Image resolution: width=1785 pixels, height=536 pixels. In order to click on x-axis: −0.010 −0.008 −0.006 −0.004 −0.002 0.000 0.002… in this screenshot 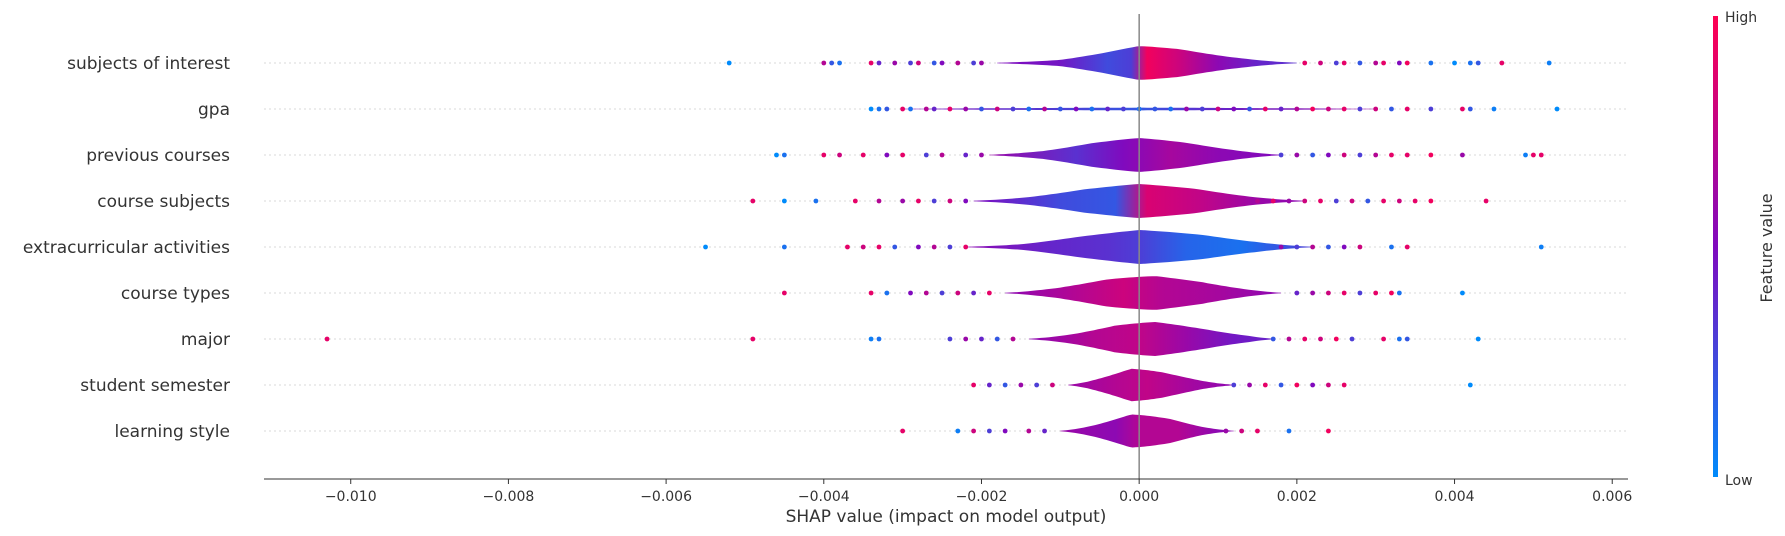, I will do `click(948, 491)`.